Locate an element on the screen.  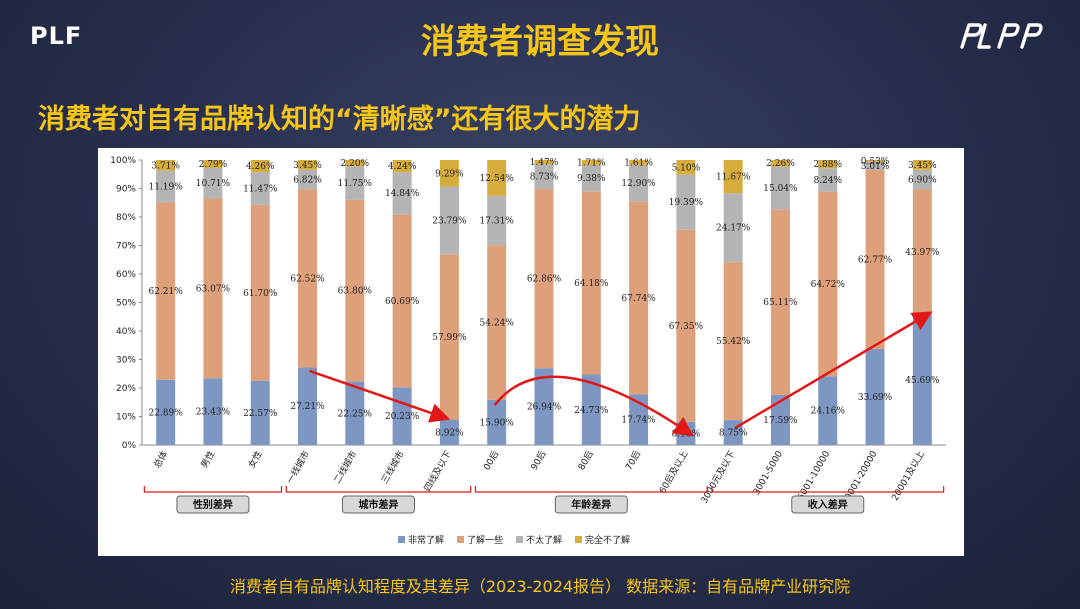
y-tick-label: 40% is located at coordinates (126, 332).